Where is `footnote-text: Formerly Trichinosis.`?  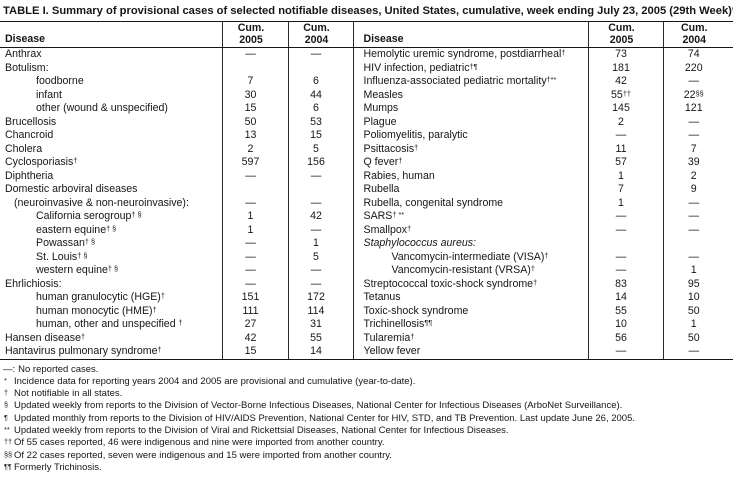
footnote-text: Formerly Trichinosis. is located at coordinates (58, 467).